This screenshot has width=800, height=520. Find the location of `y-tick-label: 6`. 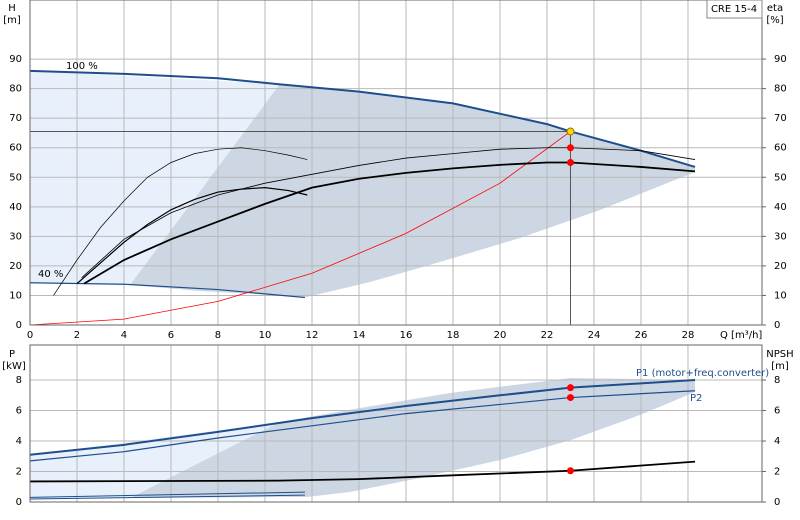

y-tick-label: 6 is located at coordinates (19, 411).